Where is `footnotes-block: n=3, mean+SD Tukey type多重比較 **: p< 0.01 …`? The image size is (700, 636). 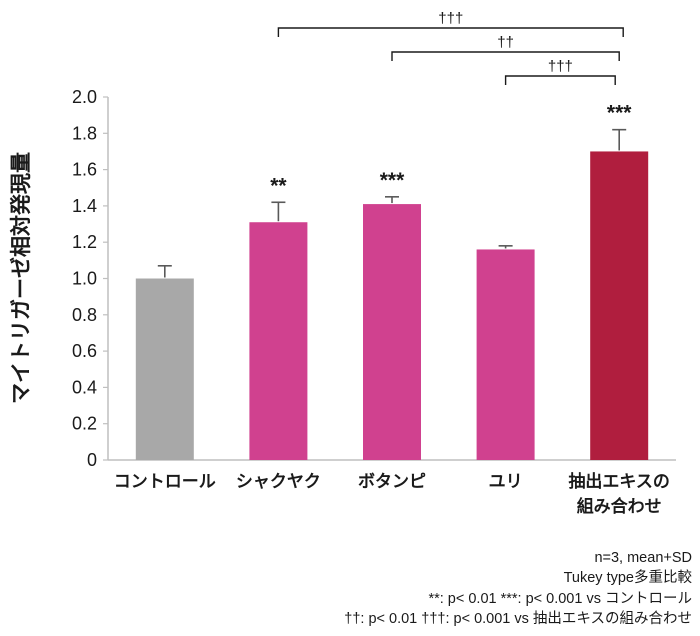 footnotes-block: n=3, mean+SD Tukey type多重比較 **: p< 0.01 … is located at coordinates (518, 589).